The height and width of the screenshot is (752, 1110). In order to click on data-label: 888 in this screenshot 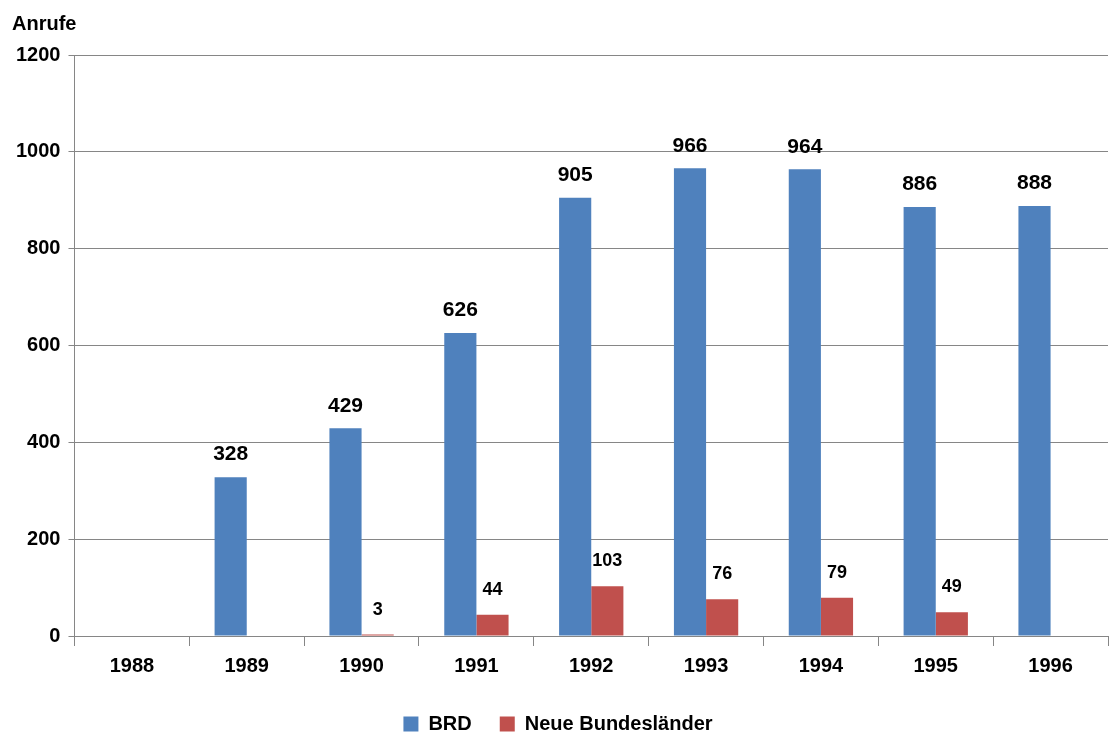, I will do `click(1034, 182)`.